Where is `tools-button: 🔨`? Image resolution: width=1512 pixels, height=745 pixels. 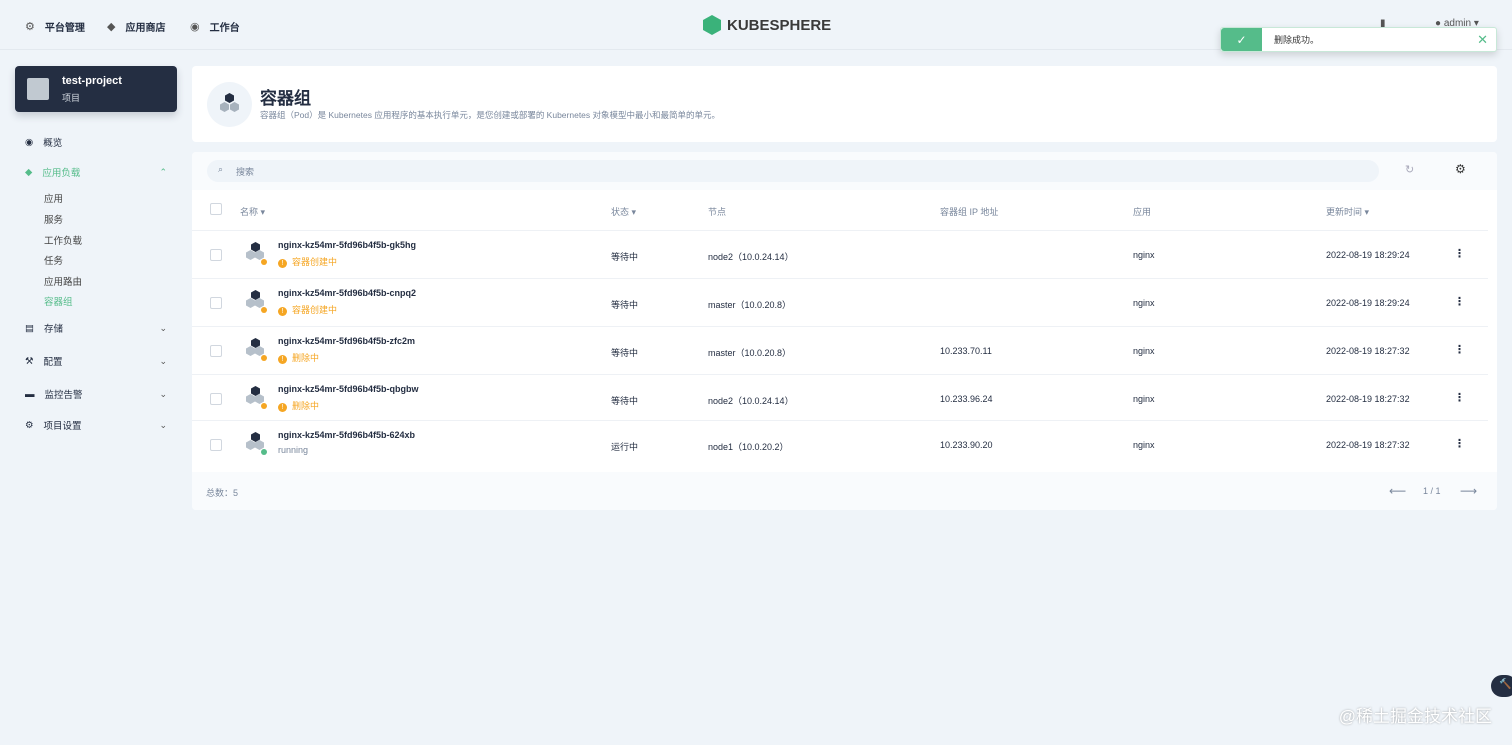
tools-button: 🔨 is located at coordinates (1501, 686).